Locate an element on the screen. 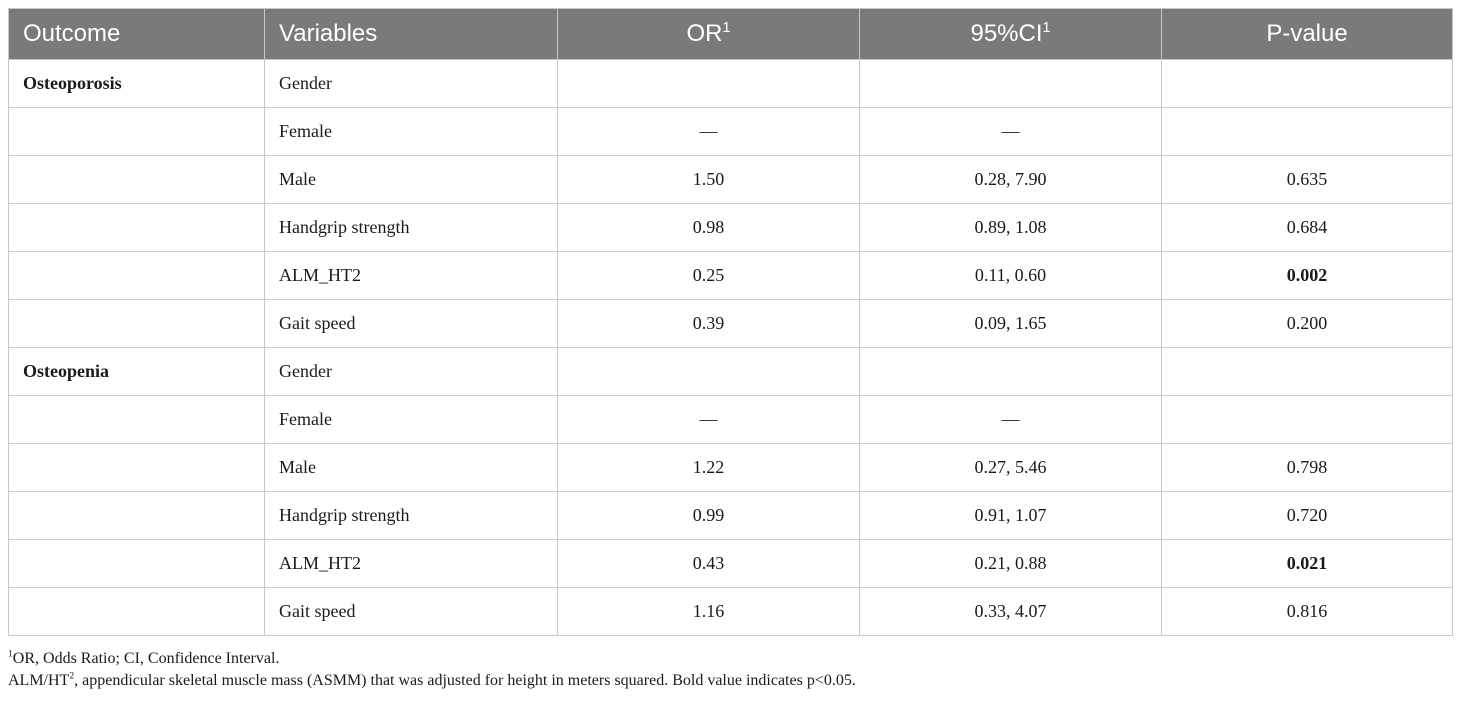 This screenshot has height=701, width=1460. cell-or: 1.22 is located at coordinates (708, 467).